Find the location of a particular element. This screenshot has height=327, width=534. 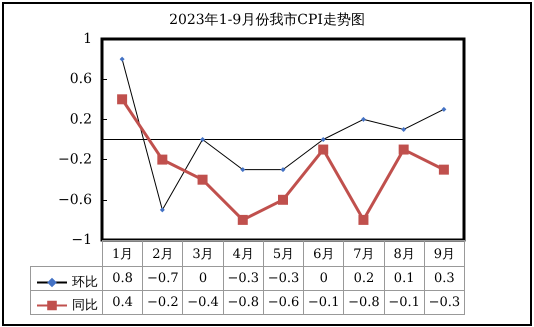

data-label: 0.1 is located at coordinates (404, 278).